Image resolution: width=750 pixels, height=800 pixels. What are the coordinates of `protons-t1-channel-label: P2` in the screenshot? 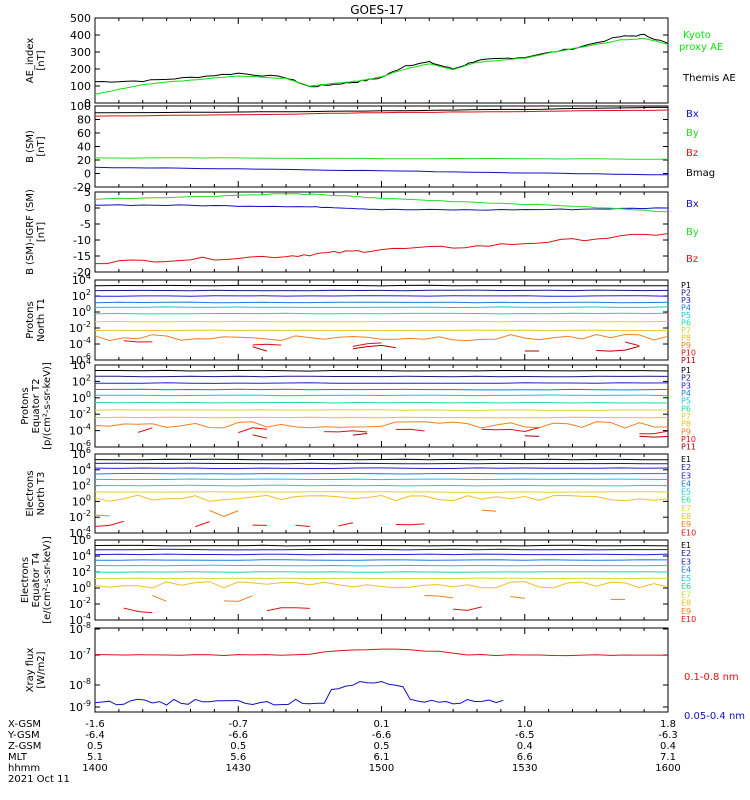 It's located at (686, 292).